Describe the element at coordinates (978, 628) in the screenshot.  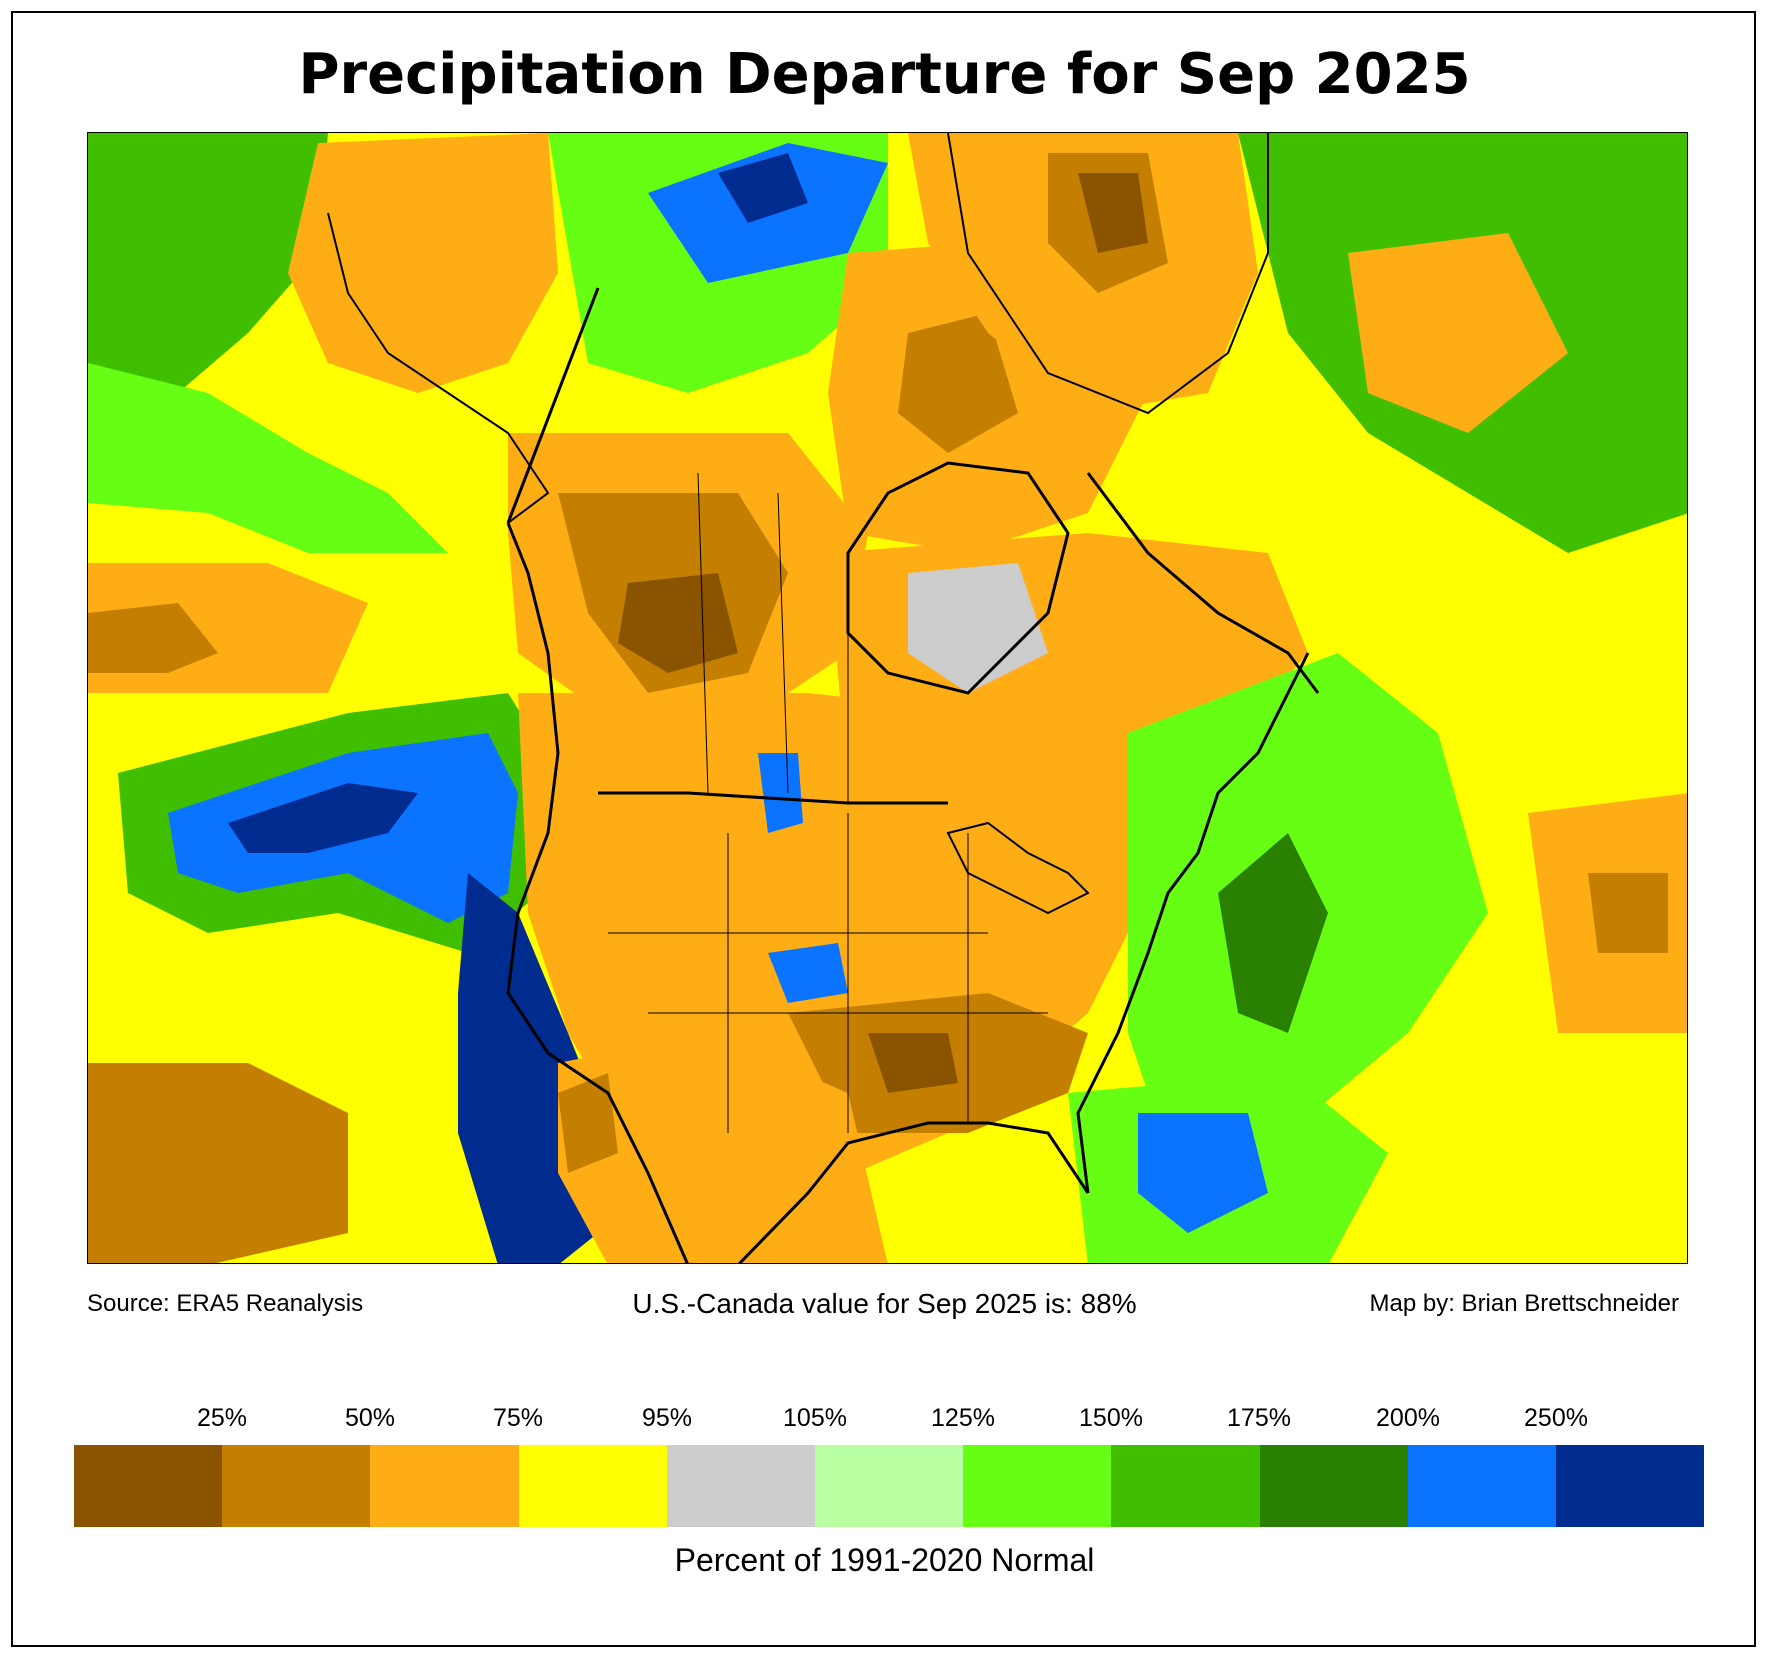
I see `quebec-near-normal` at that location.